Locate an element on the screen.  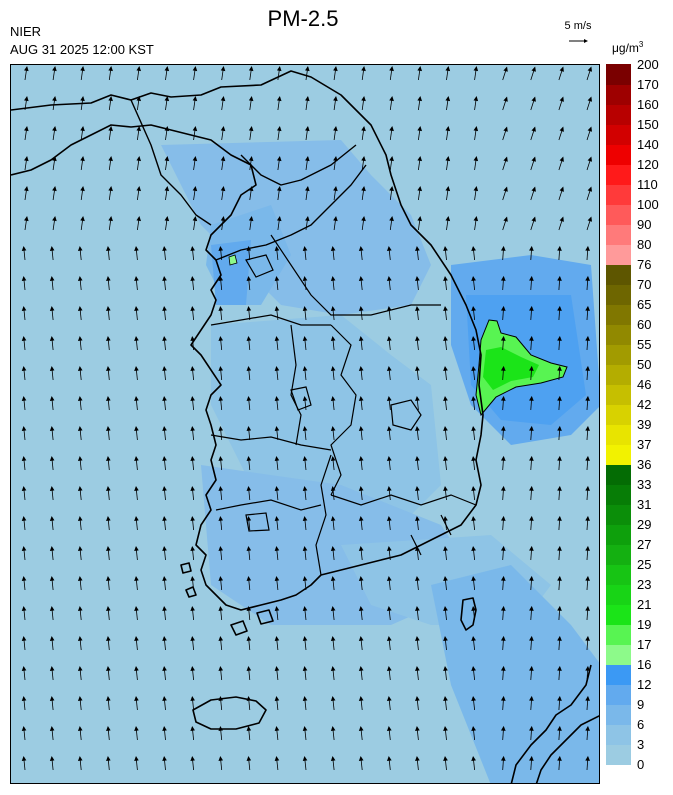
wind-scale-arrow-icon is located at coordinates (578, 41).